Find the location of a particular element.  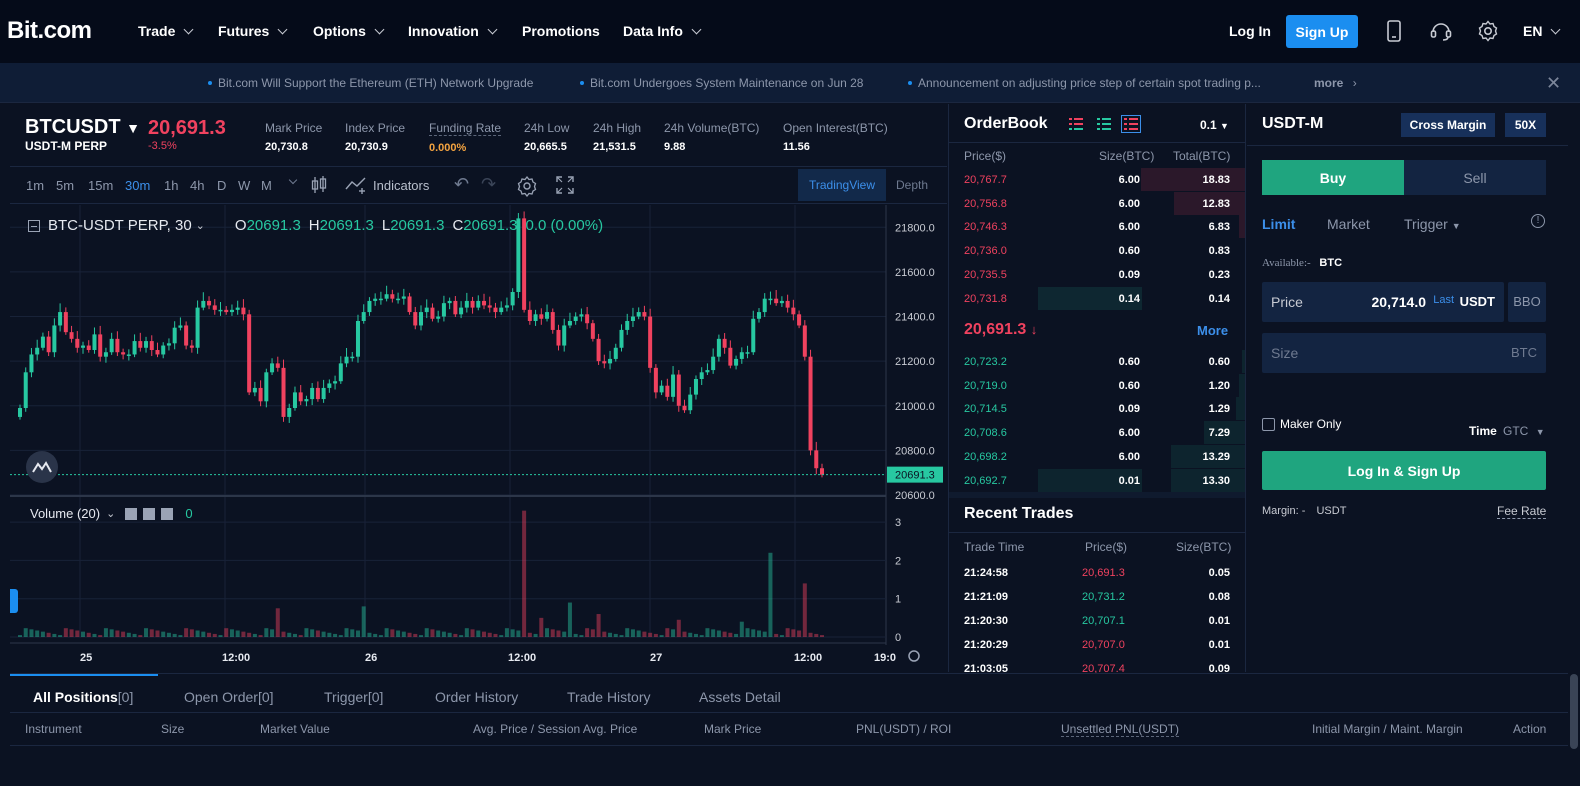

timeframe-d: D is located at coordinates (222, 185).